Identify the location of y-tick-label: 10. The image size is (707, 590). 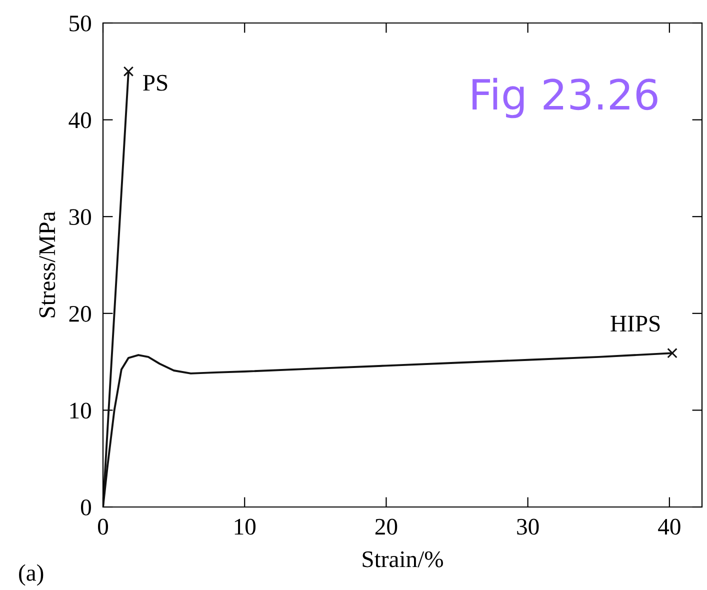
(80, 410).